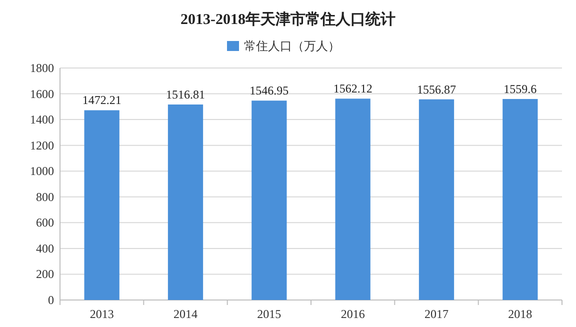 Image resolution: width=576 pixels, height=327 pixels. What do you see at coordinates (269, 91) in the screenshot?
I see `data-label: 1546.95` at bounding box center [269, 91].